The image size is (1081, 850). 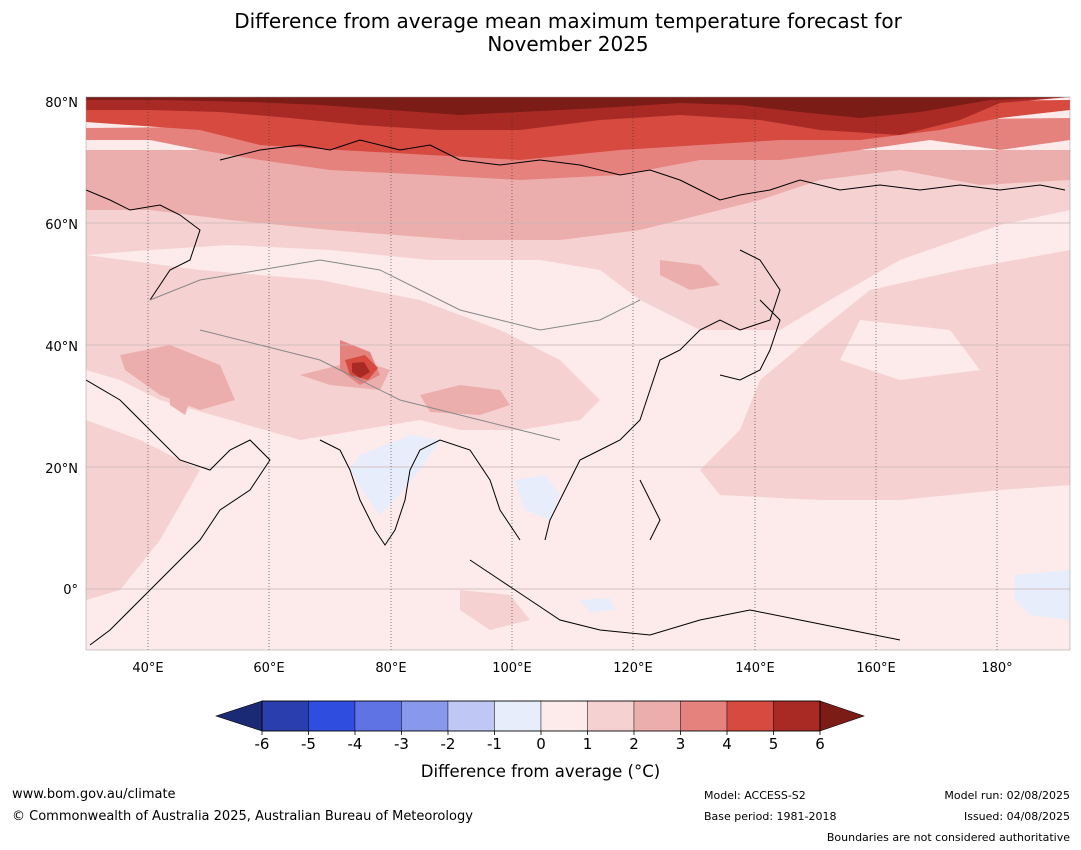 What do you see at coordinates (180, 400) in the screenshot?
I see `anomaly-zone-2-3-arabia` at bounding box center [180, 400].